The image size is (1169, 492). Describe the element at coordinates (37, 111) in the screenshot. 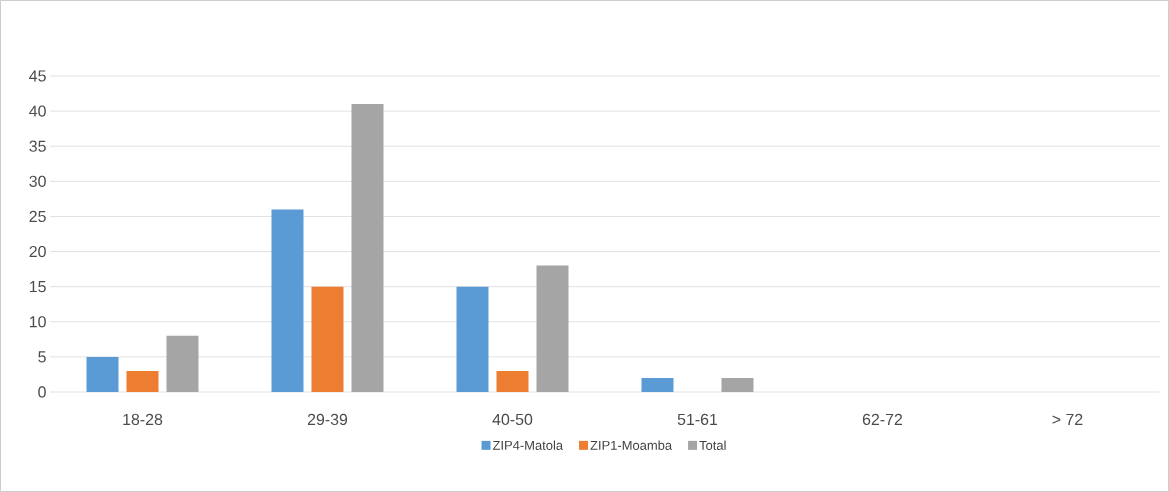

I see `y-tick-label: 40` at that location.